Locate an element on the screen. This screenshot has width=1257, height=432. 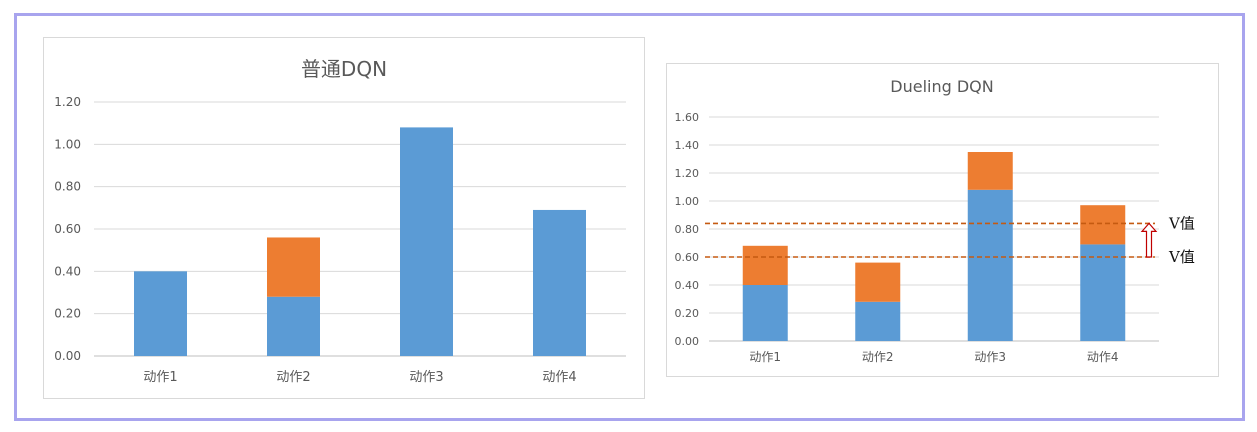
dueling-y-tick-label: 1.60 is located at coordinates (687, 117).